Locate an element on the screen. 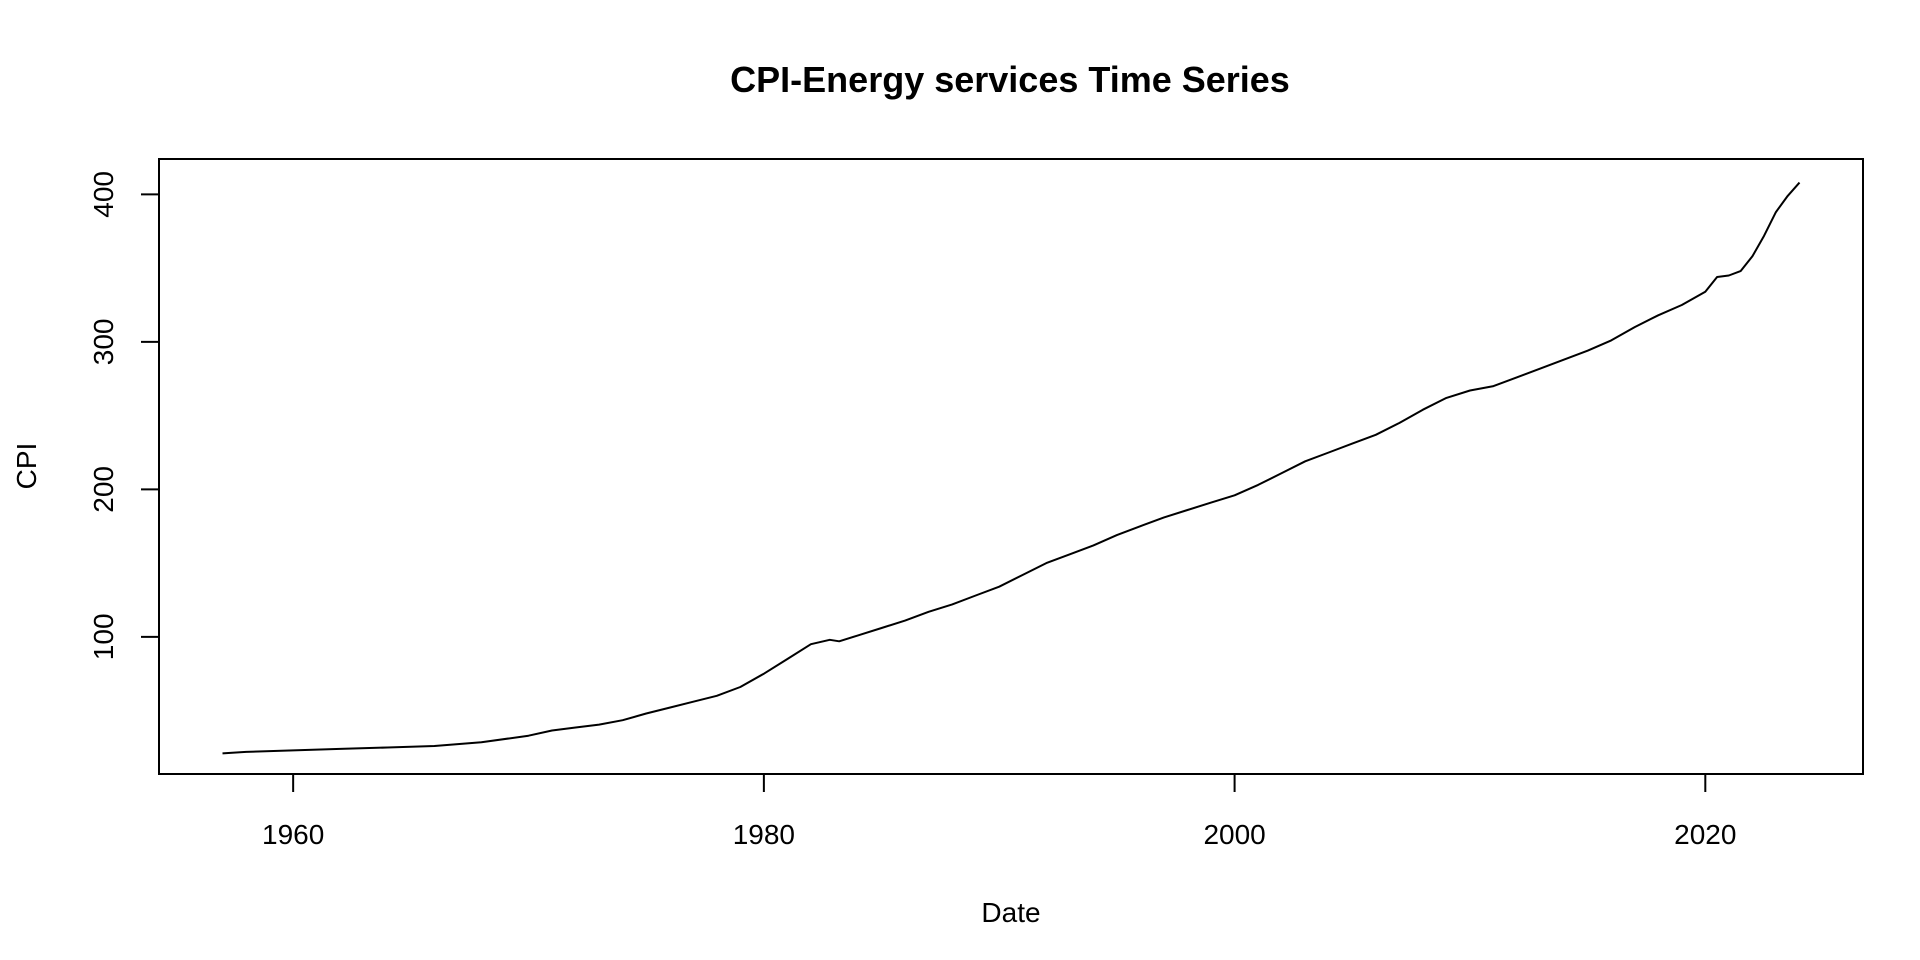  y-tick-label: 200 is located at coordinates (103, 489).